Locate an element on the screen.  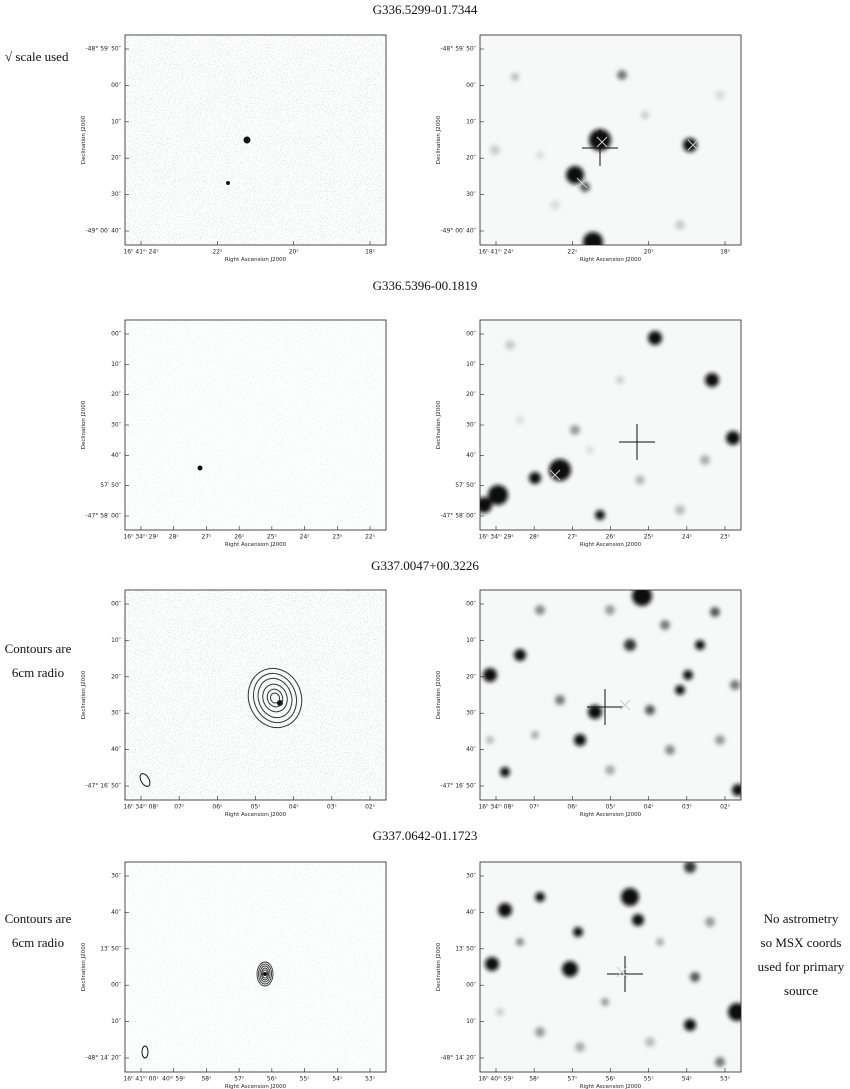
x-tick-label: 07ˢ is located at coordinates (534, 807).